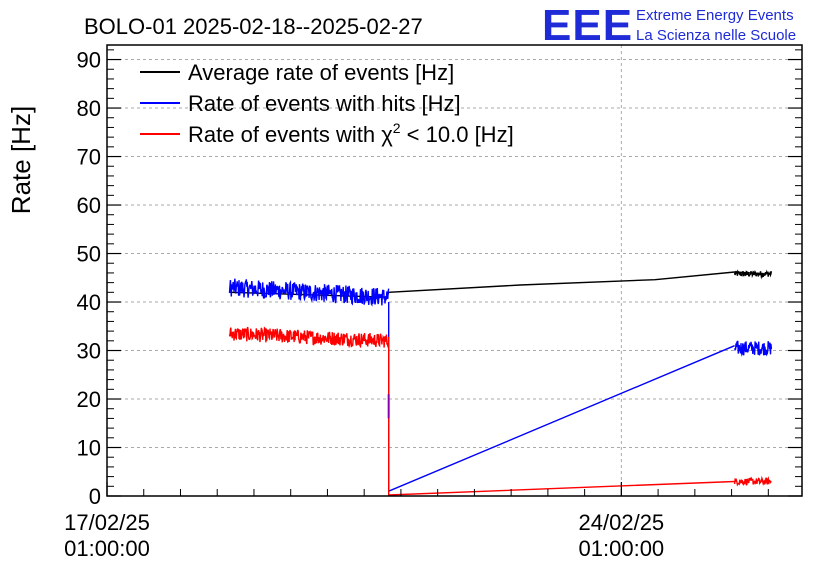  What do you see at coordinates (587, 25) in the screenshot?
I see `logo-mark: EEE` at bounding box center [587, 25].